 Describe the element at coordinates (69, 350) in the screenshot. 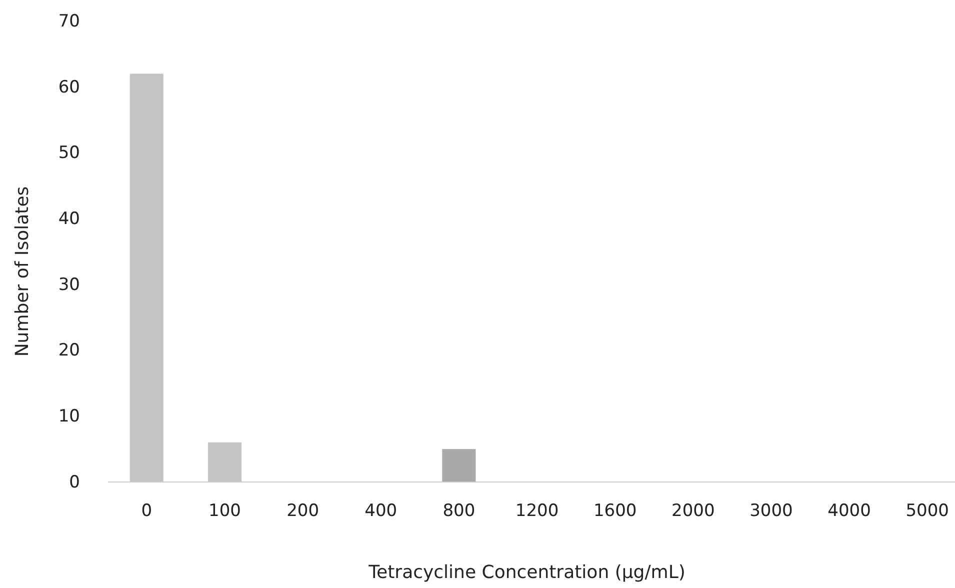

I see `y-tick-label: 20` at that location.